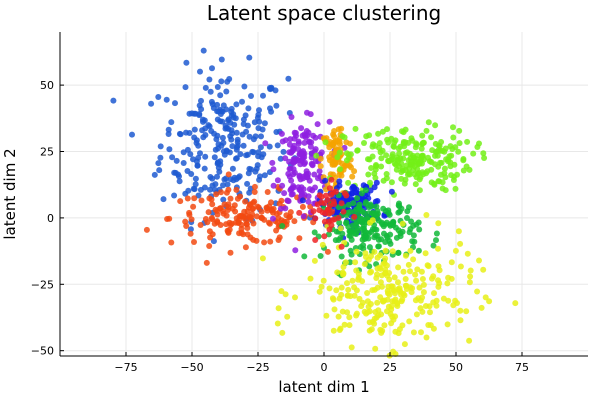 The image size is (600, 400). What do you see at coordinates (50, 218) in the screenshot?
I see `y-tick-label: 0` at bounding box center [50, 218].